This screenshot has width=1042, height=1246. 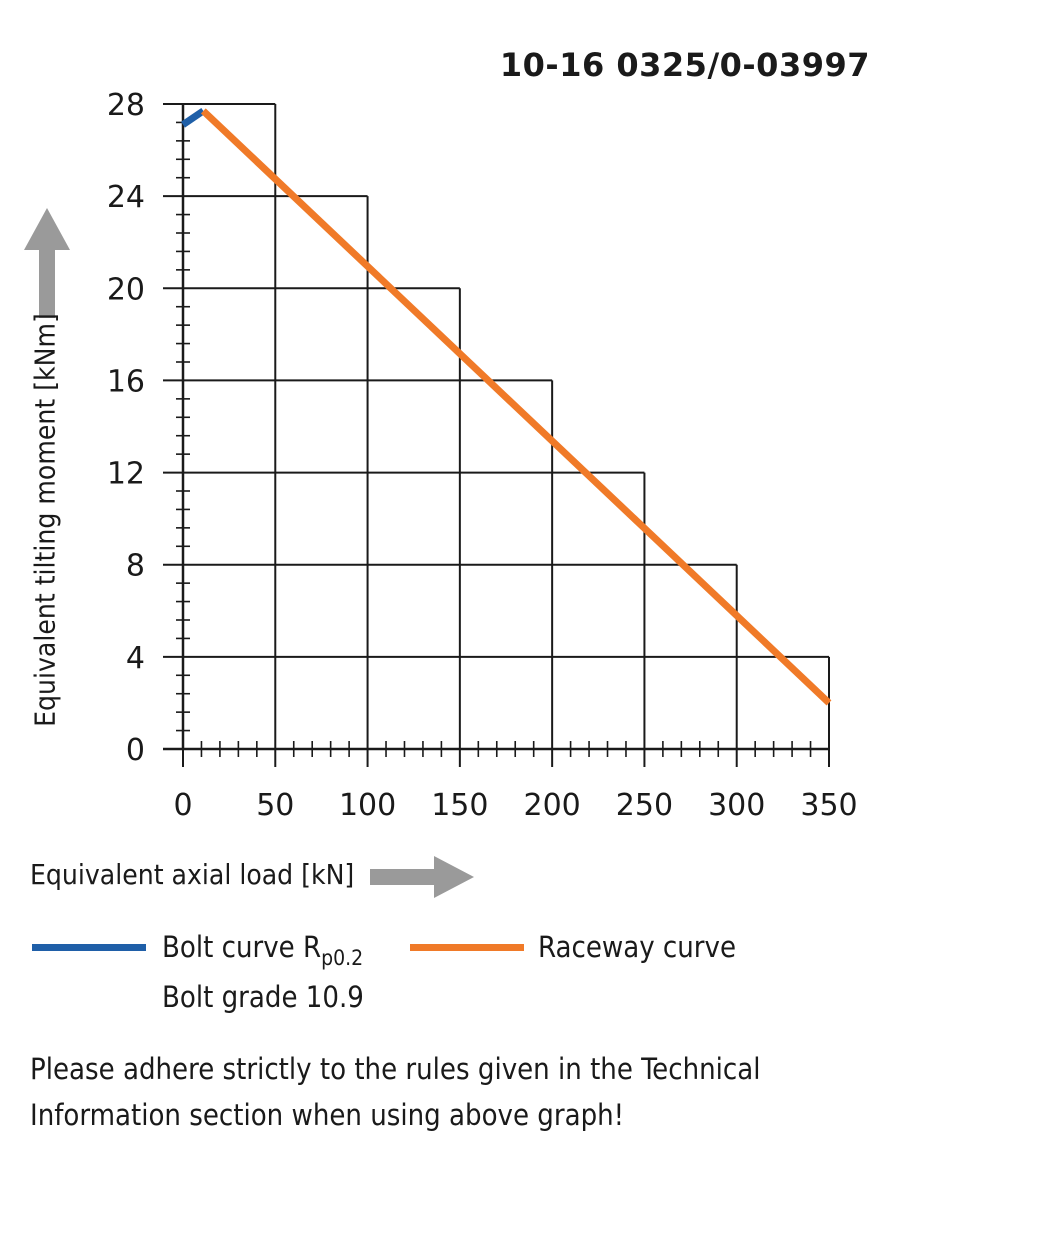 I want to click on up-arrow-icon, so click(x=47, y=263).